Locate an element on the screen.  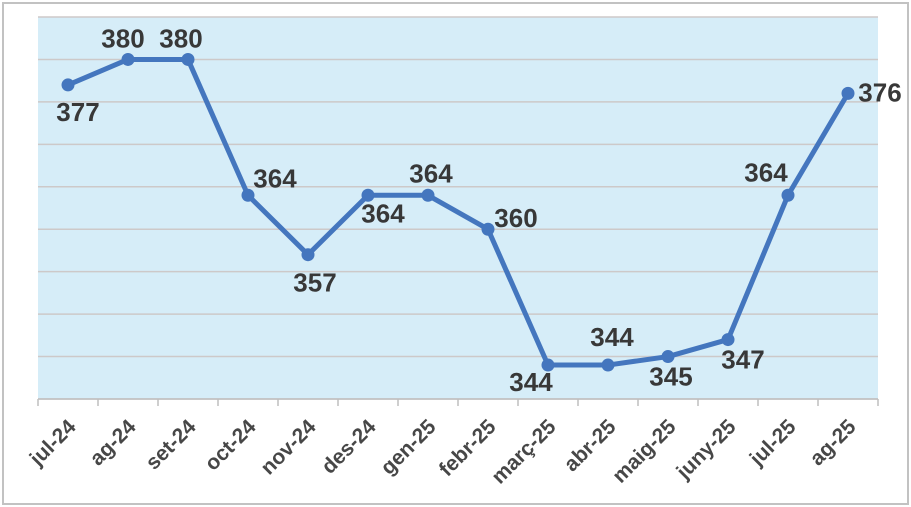
data-label: 347 is located at coordinates (742, 360).